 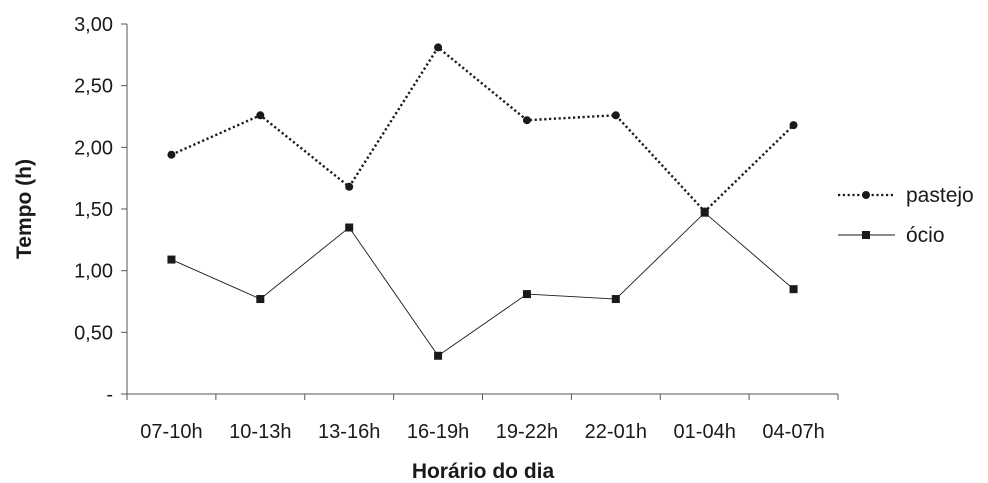 I want to click on x-tick-label: 19-22h, so click(x=527, y=432).